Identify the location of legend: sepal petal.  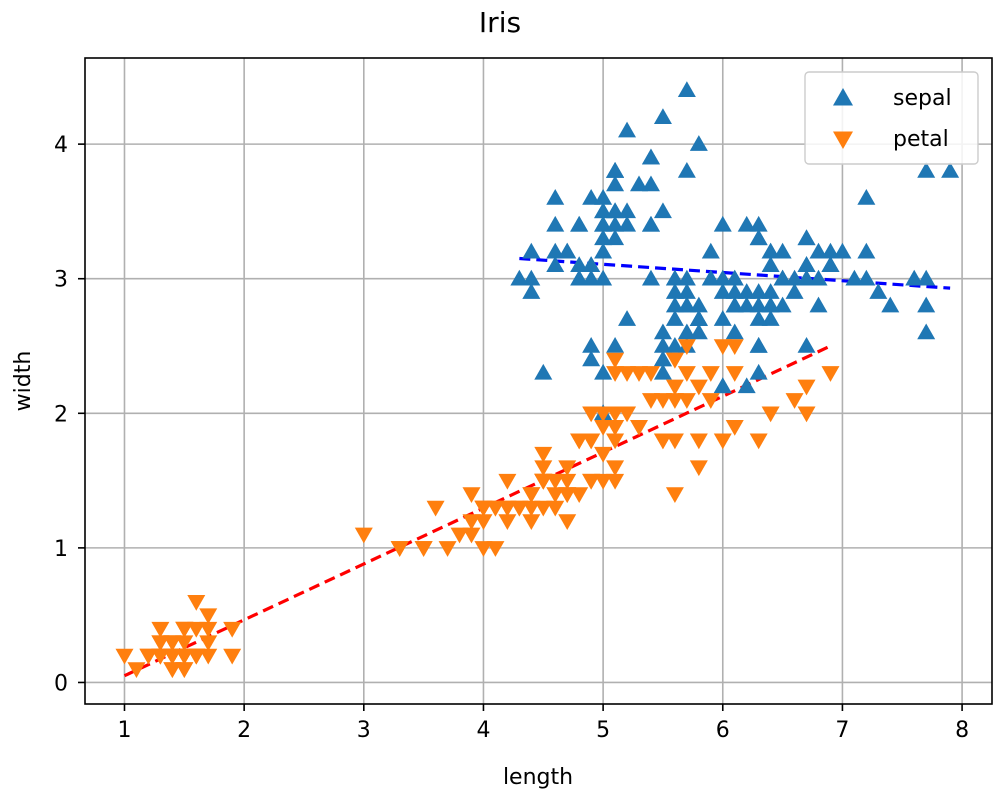
(891, 118).